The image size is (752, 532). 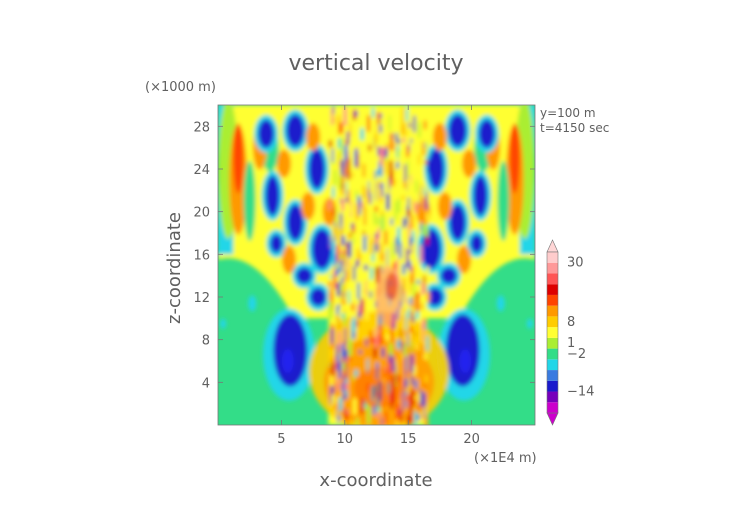 I want to click on y-tick-label: 4, so click(x=206, y=383).